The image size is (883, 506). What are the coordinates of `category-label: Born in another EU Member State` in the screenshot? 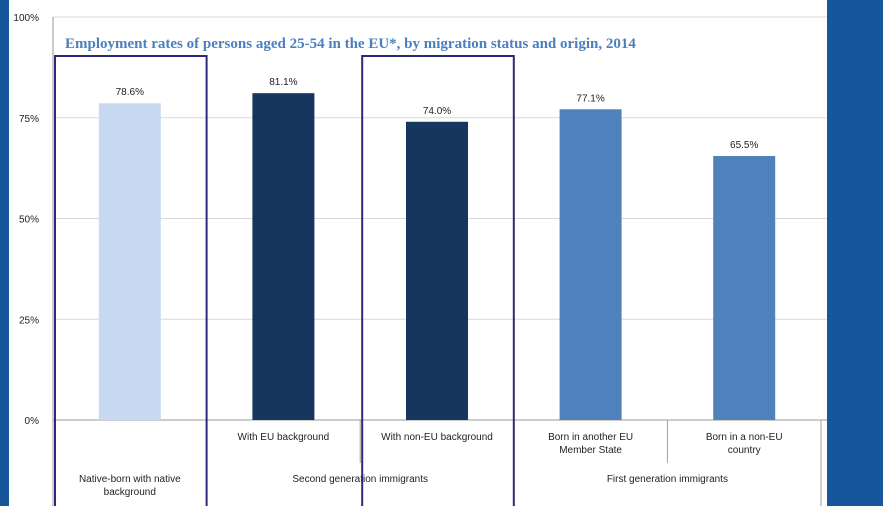 It's located at (590, 444).